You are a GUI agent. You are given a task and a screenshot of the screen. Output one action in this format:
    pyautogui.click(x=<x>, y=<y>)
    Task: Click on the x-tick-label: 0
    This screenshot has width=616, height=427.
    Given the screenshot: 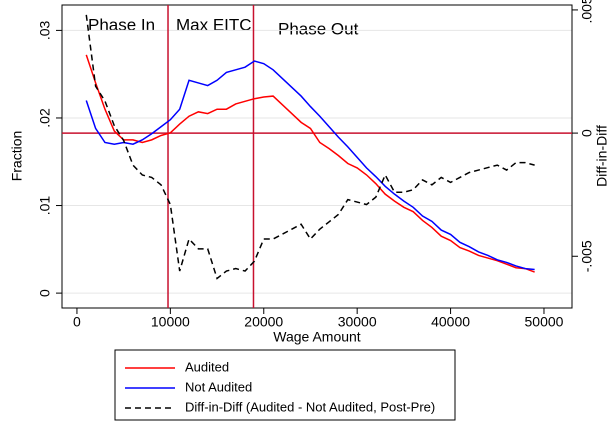 What is the action you would take?
    pyautogui.click(x=77, y=322)
    